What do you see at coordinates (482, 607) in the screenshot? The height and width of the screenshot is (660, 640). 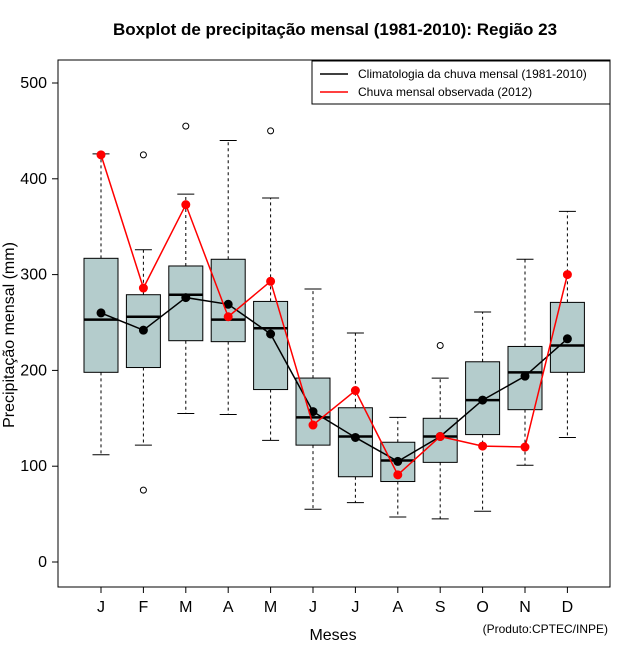 I see `x-tick-label: O` at bounding box center [482, 607].